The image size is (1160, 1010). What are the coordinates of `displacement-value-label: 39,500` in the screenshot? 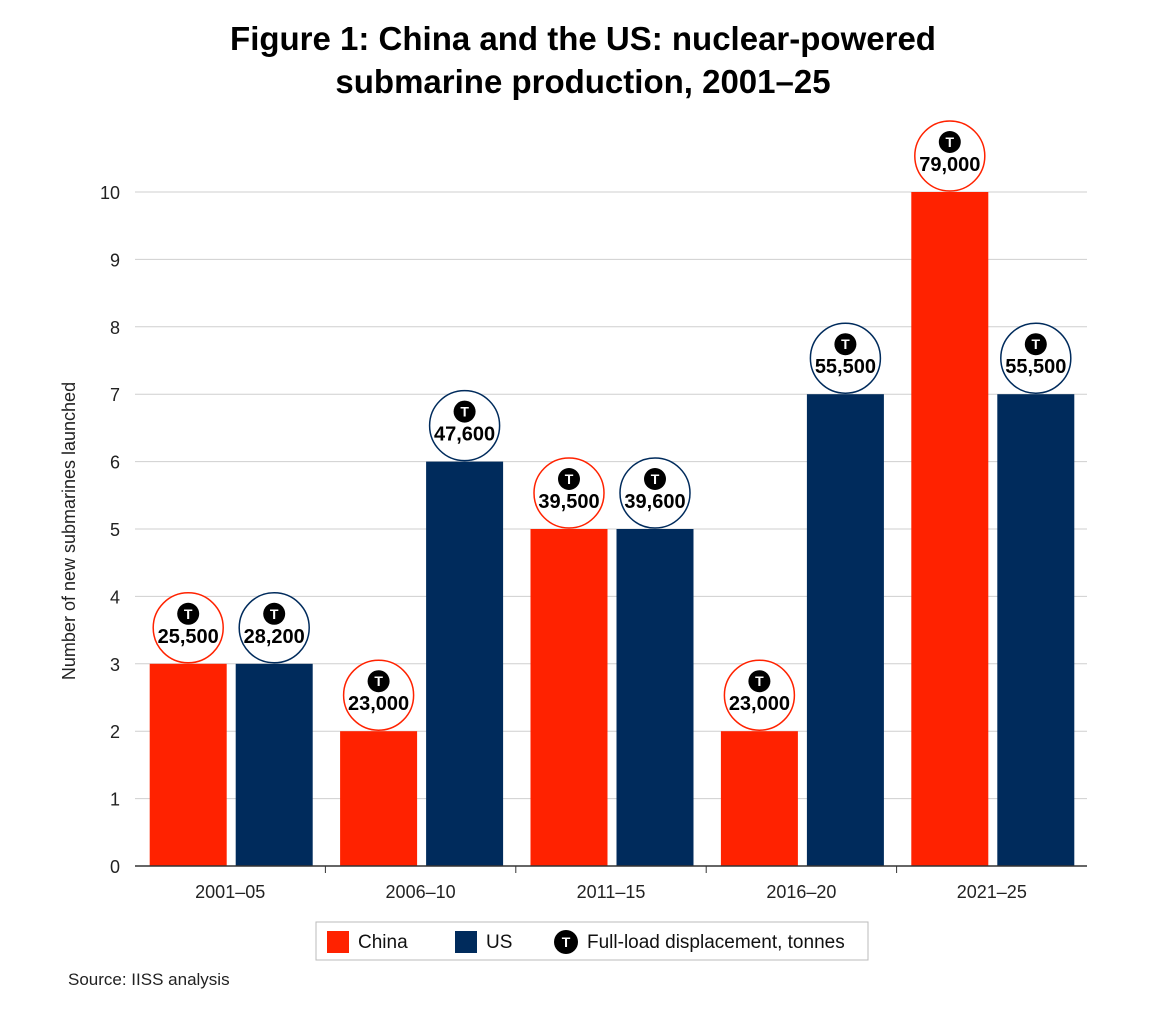 It's located at (568, 502).